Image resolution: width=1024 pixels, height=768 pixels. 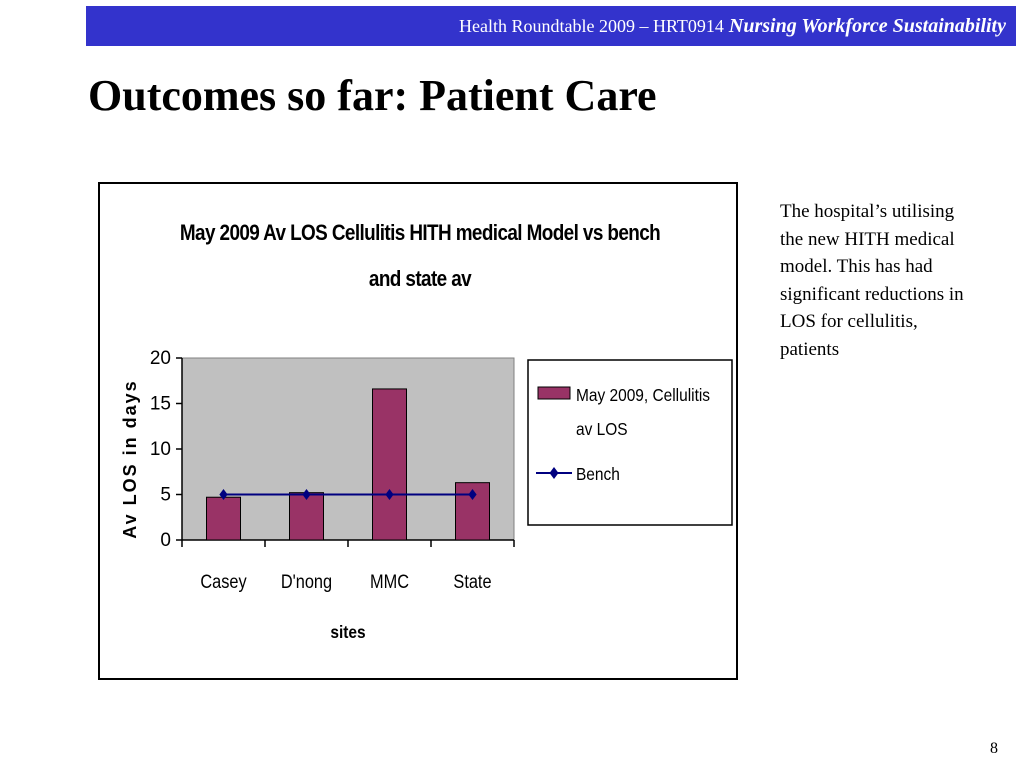 What do you see at coordinates (994, 748) in the screenshot?
I see `page-number: 8` at bounding box center [994, 748].